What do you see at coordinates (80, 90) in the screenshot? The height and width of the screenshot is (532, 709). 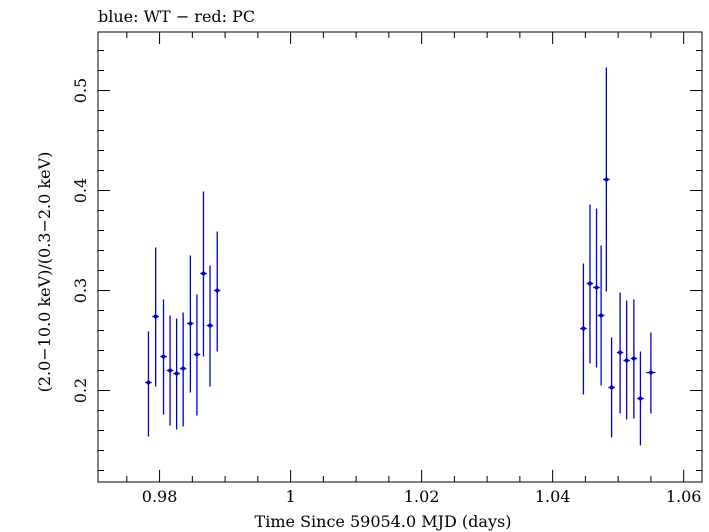 I see `y-tick-label: 0.5` at bounding box center [80, 90].